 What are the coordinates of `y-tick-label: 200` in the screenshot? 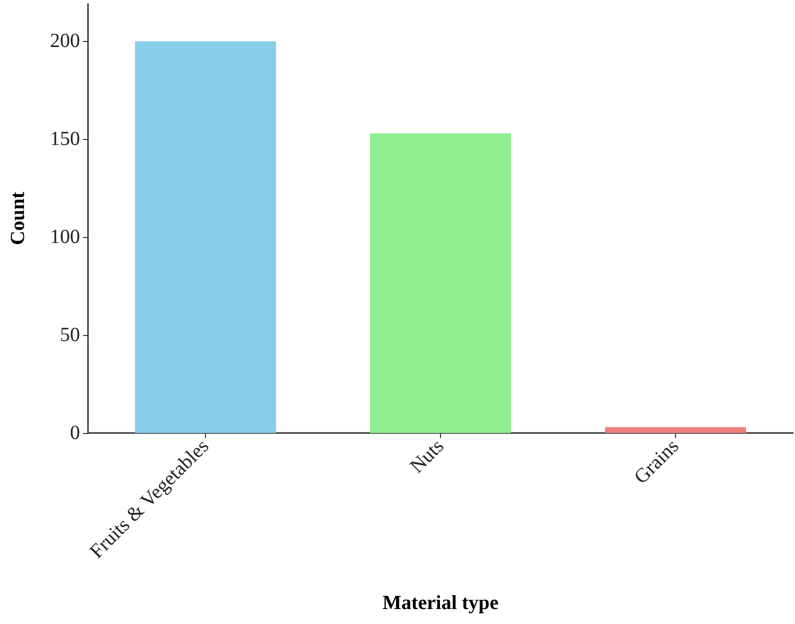 It's located at (65, 41).